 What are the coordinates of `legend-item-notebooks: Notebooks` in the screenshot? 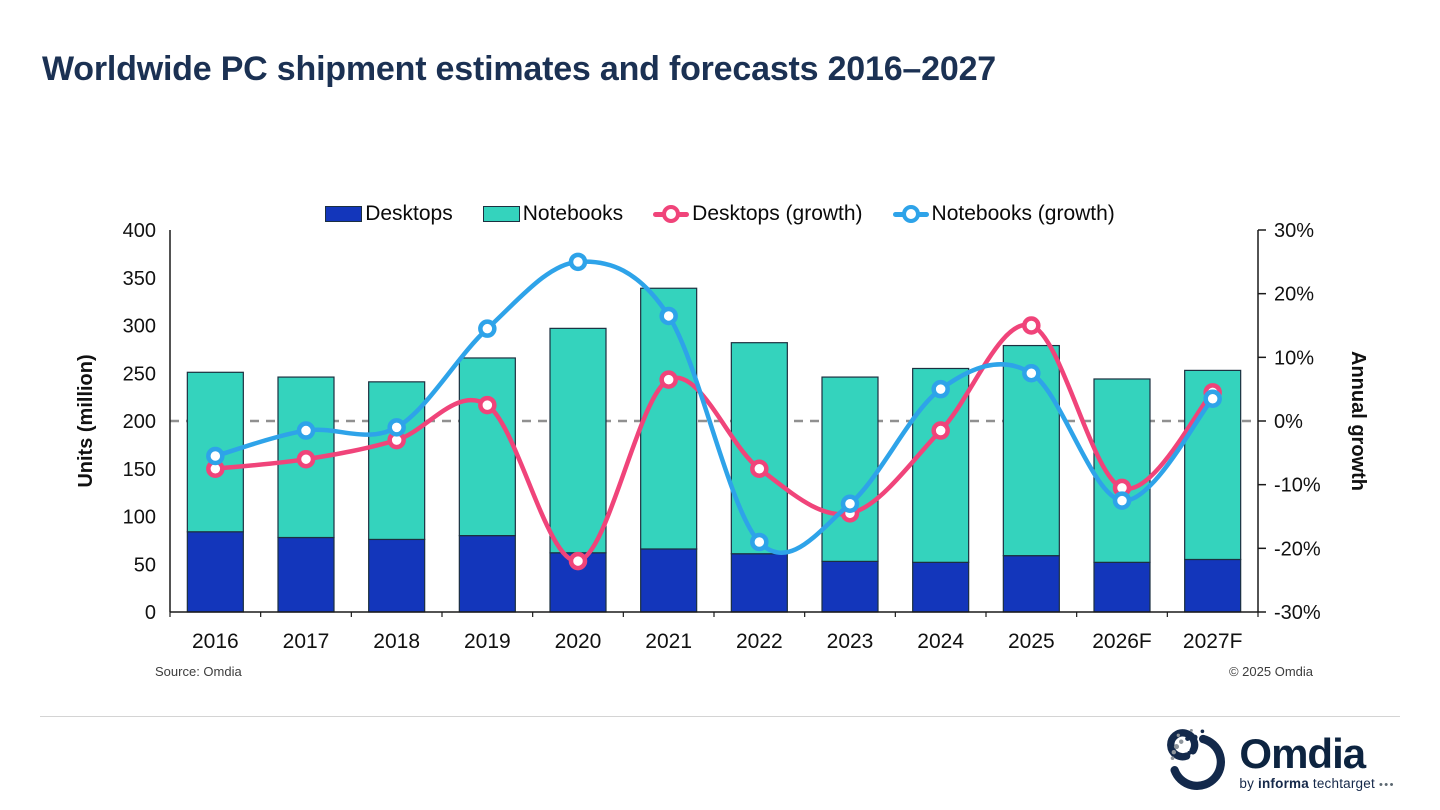 It's located at (553, 214).